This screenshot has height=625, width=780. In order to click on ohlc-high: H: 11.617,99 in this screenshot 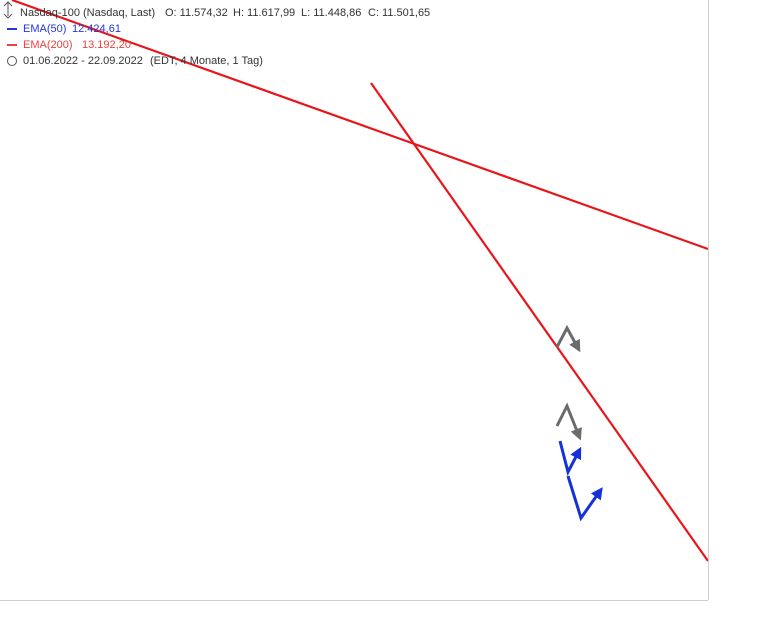, I will do `click(264, 13)`.